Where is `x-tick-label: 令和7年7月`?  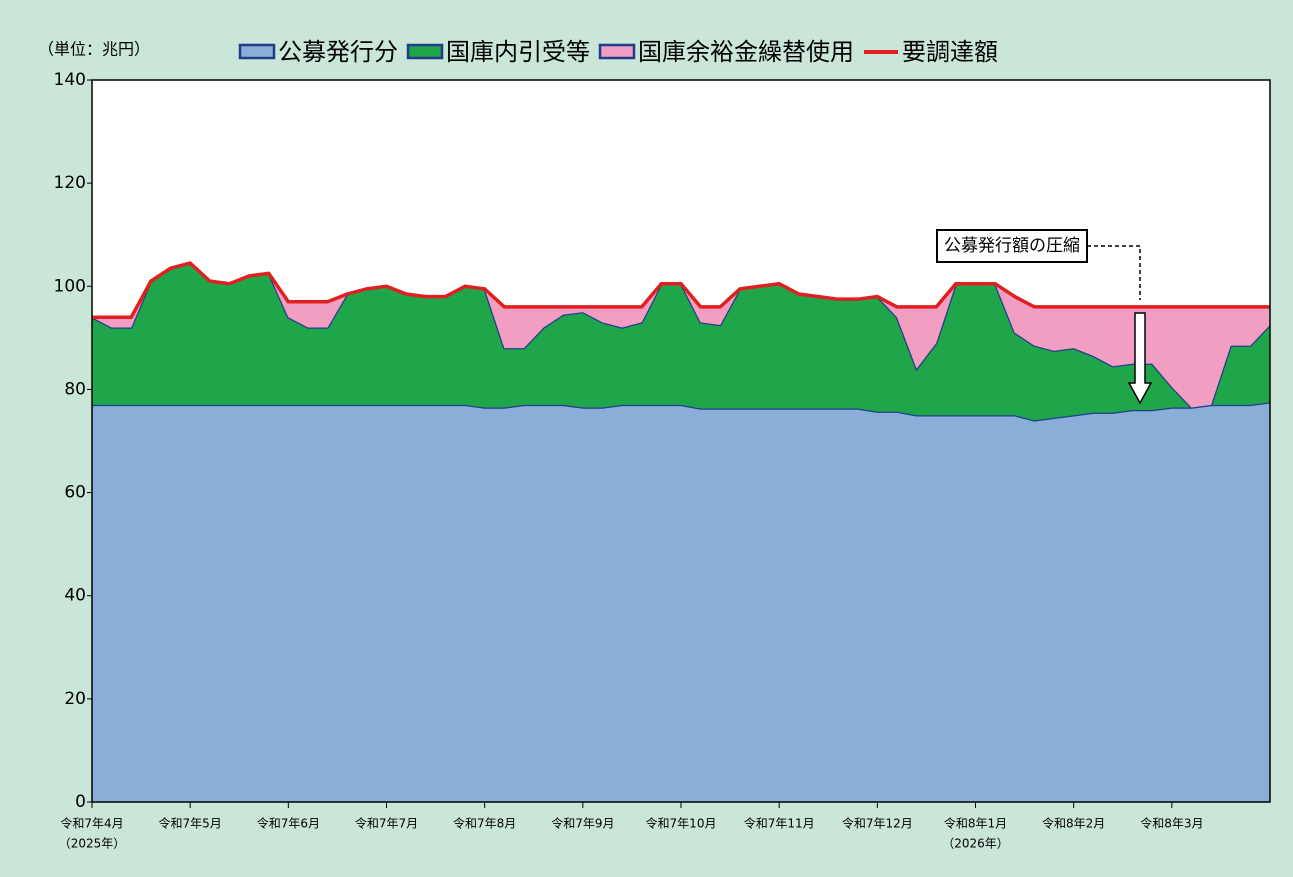 x-tick-label: 令和7年7月 is located at coordinates (386, 823).